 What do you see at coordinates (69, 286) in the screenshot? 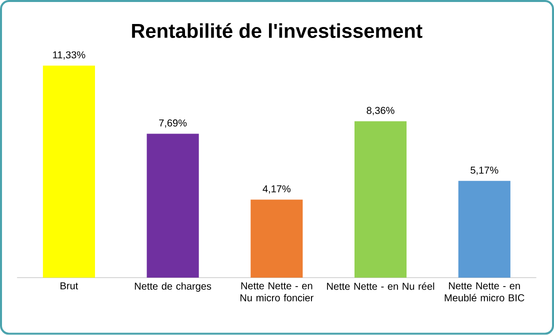
I see `x-tick-label: Brut` at bounding box center [69, 286].